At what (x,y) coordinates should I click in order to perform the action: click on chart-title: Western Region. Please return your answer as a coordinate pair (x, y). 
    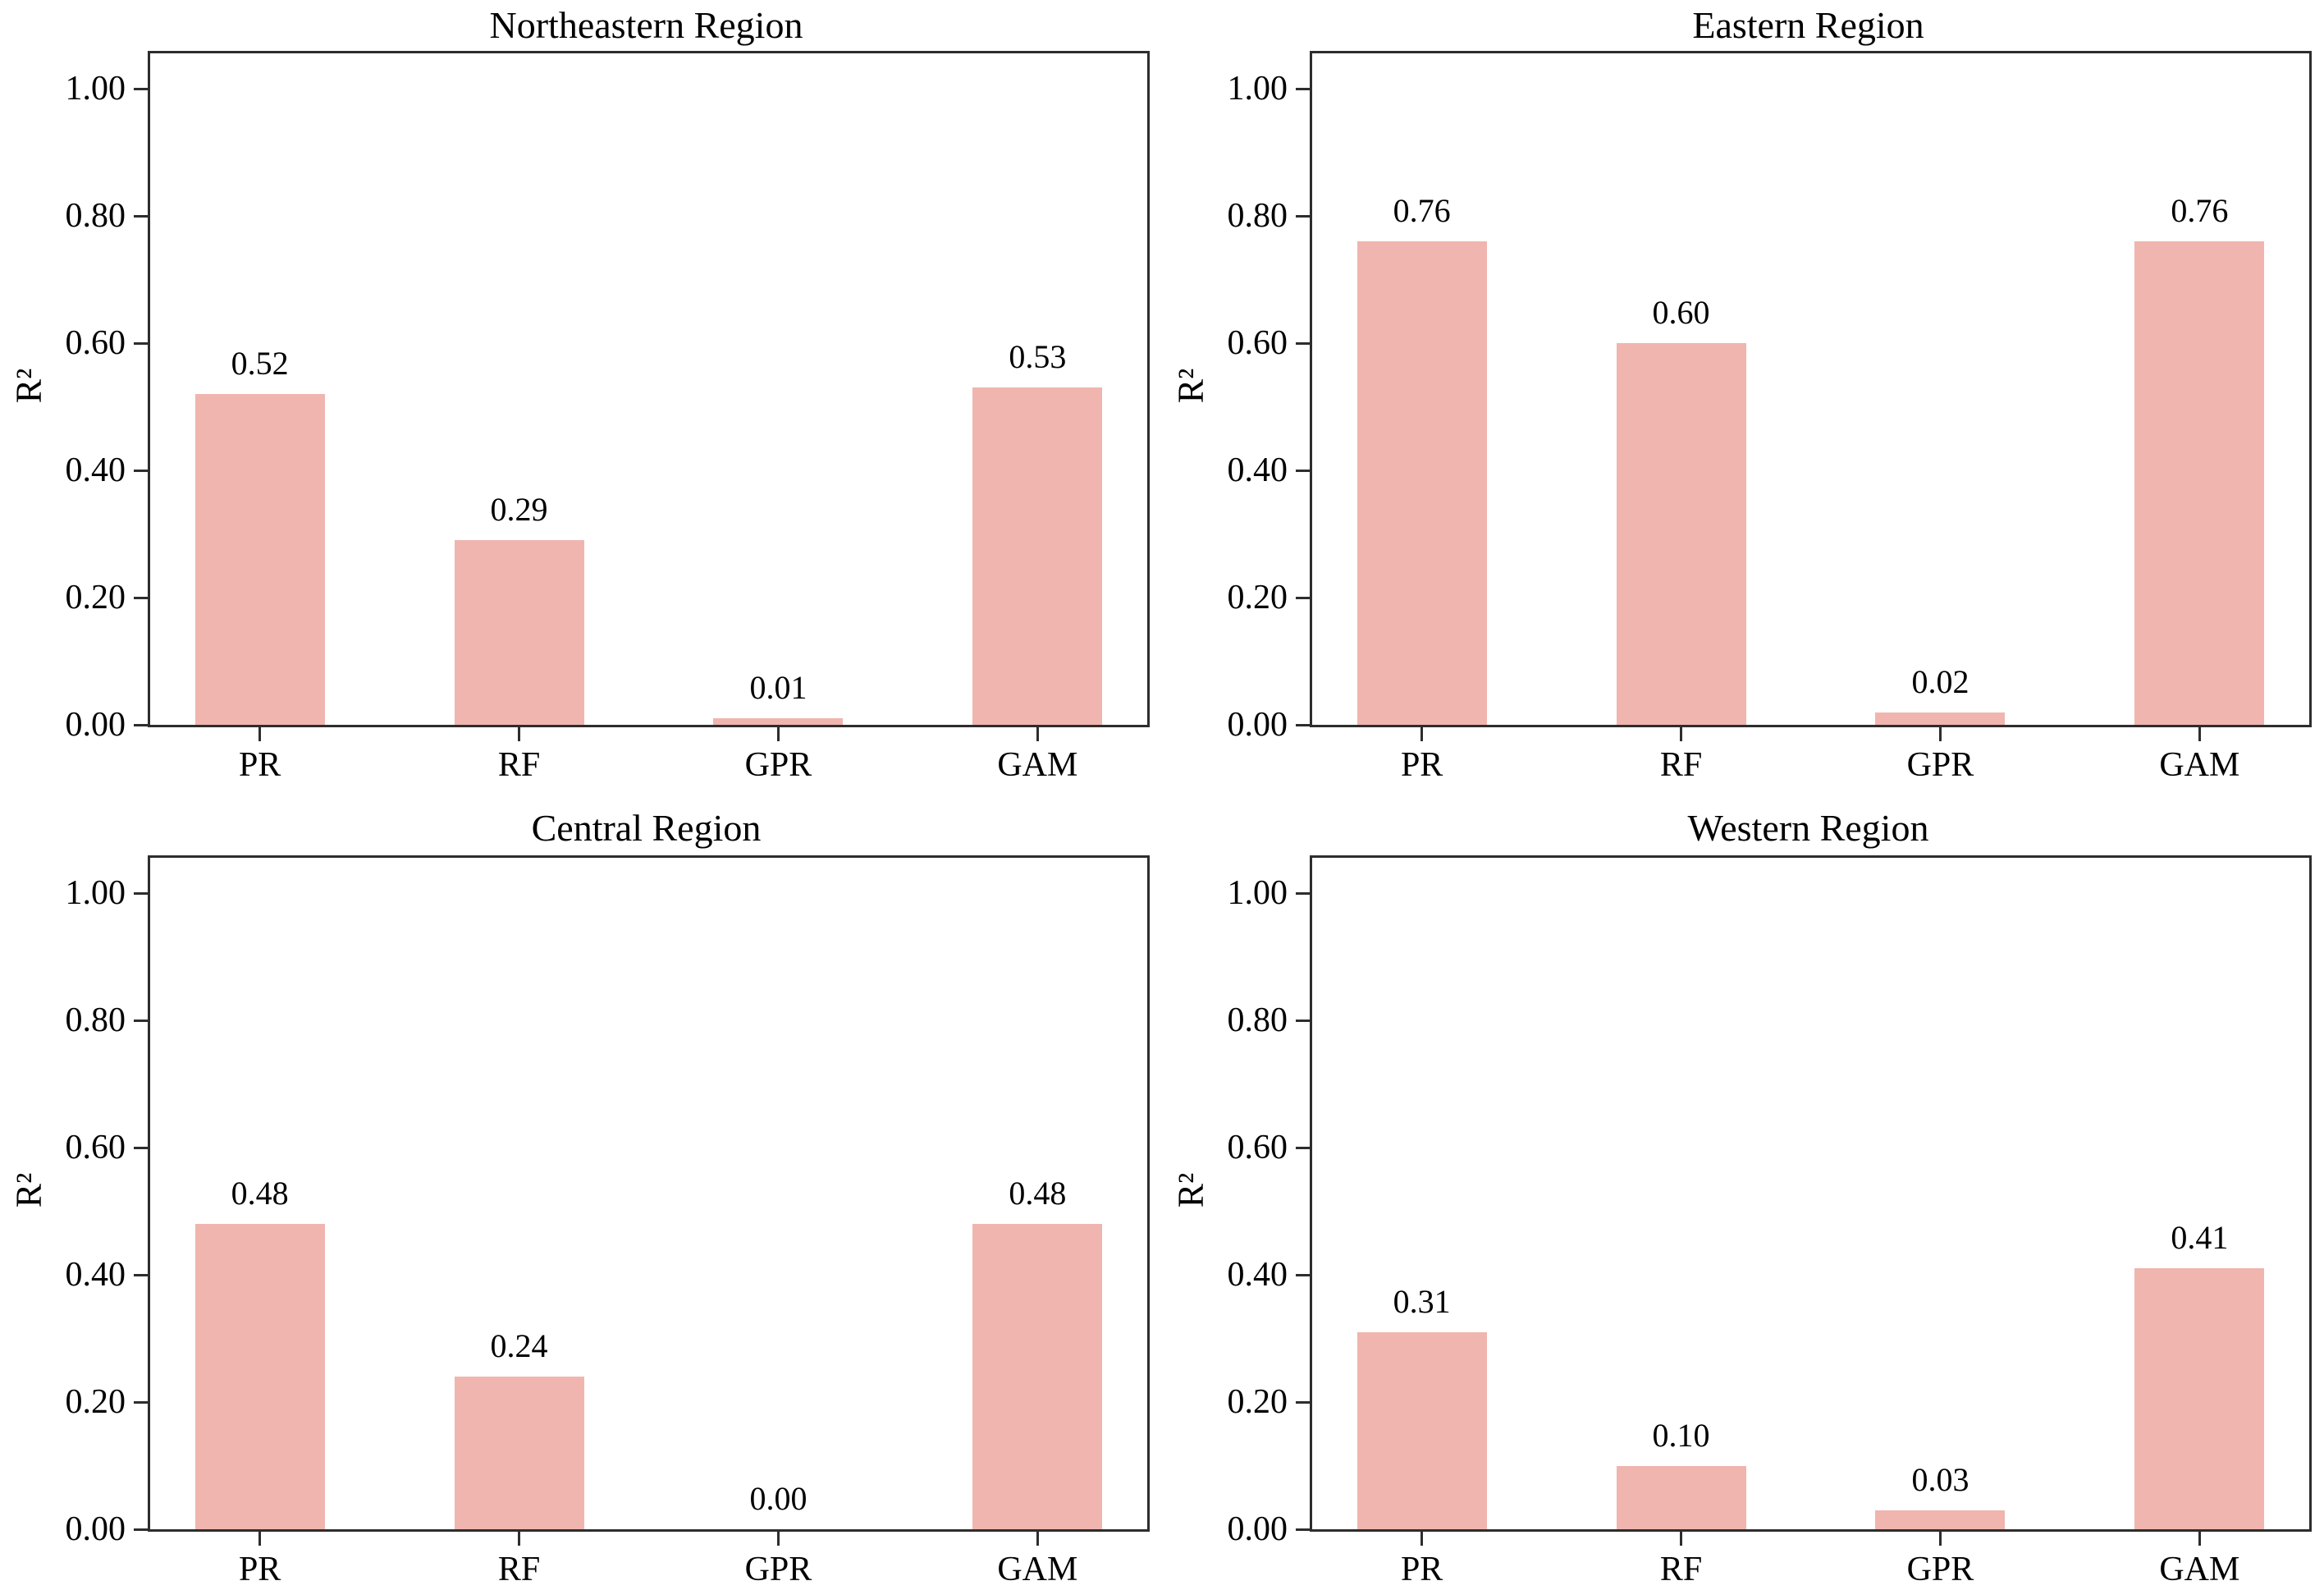
    Looking at the image, I should click on (1808, 828).